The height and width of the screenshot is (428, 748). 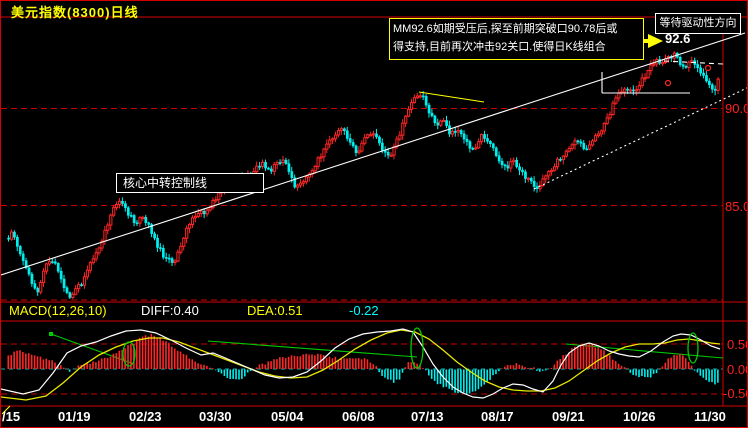 I want to click on corner-tick, so click(x=6, y=410).